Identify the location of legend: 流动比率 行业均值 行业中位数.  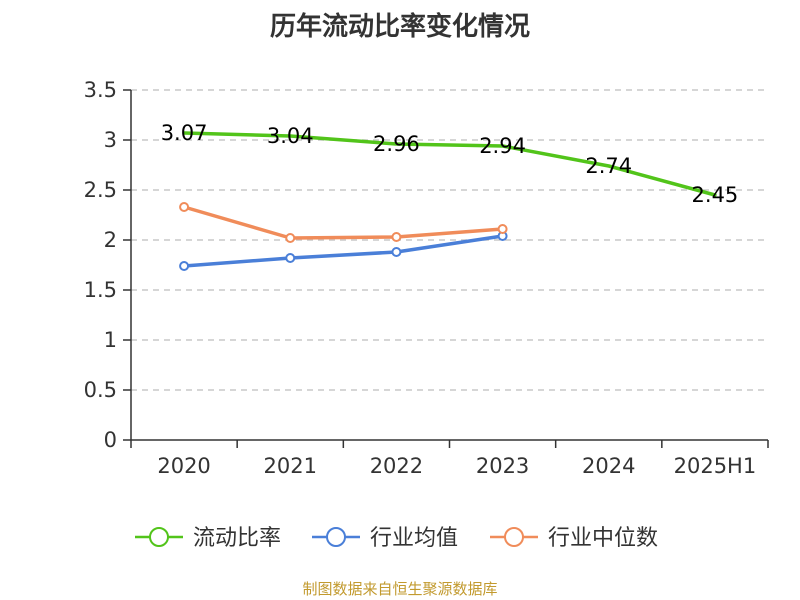
(396, 538).